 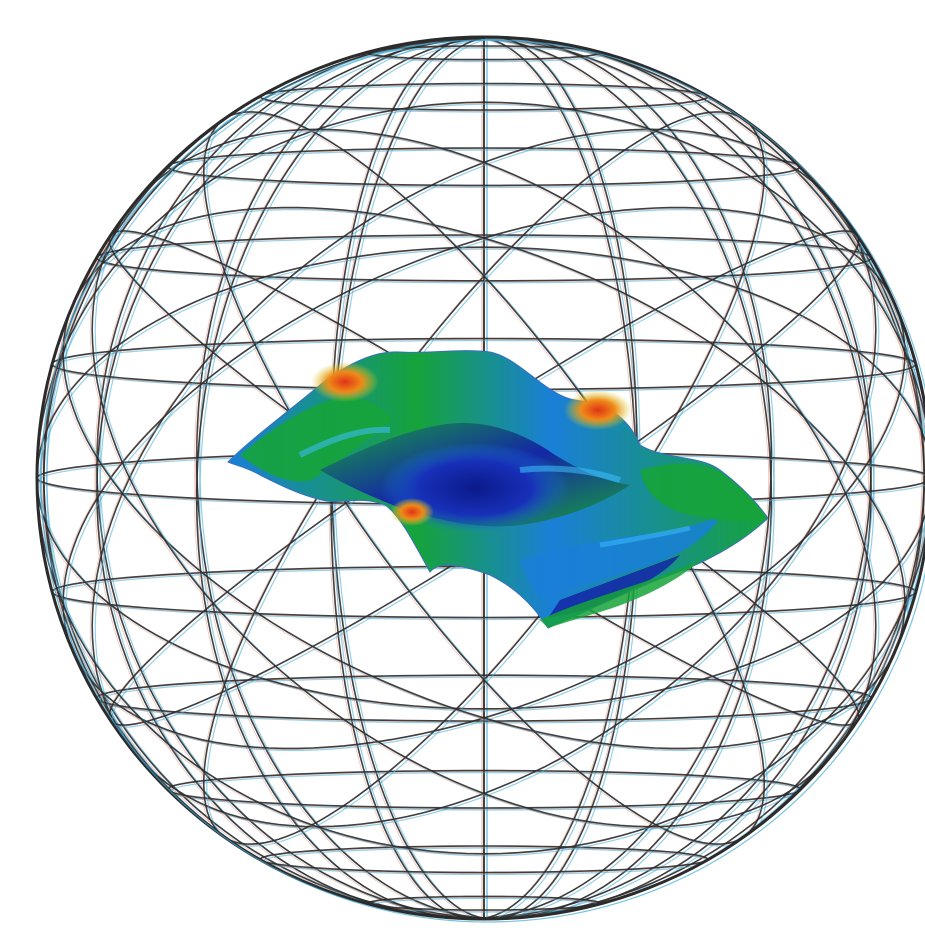 I want to click on surface-peak-center, so click(x=412, y=512).